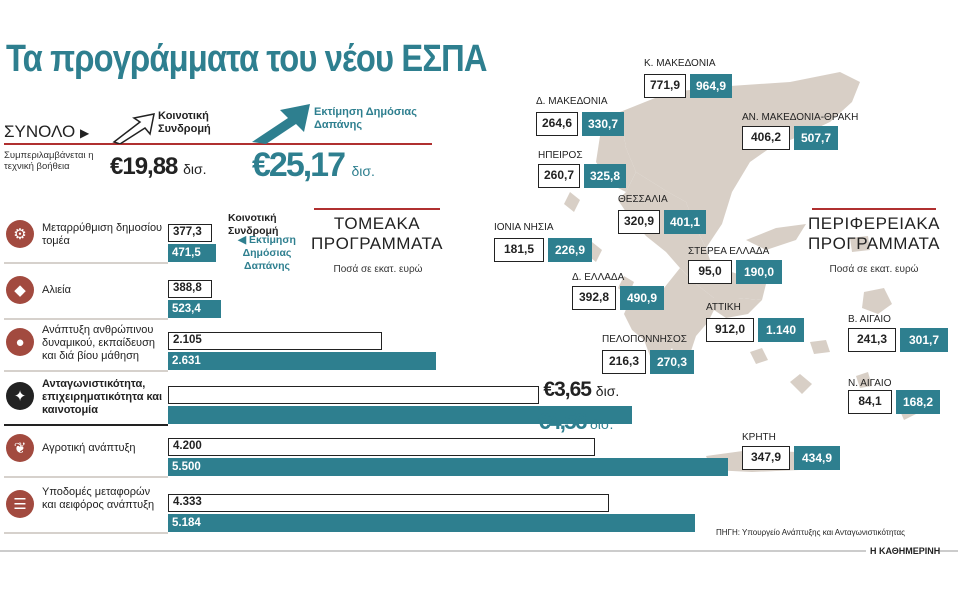 The image size is (958, 598). I want to click on regional-title-line, so click(874, 209).